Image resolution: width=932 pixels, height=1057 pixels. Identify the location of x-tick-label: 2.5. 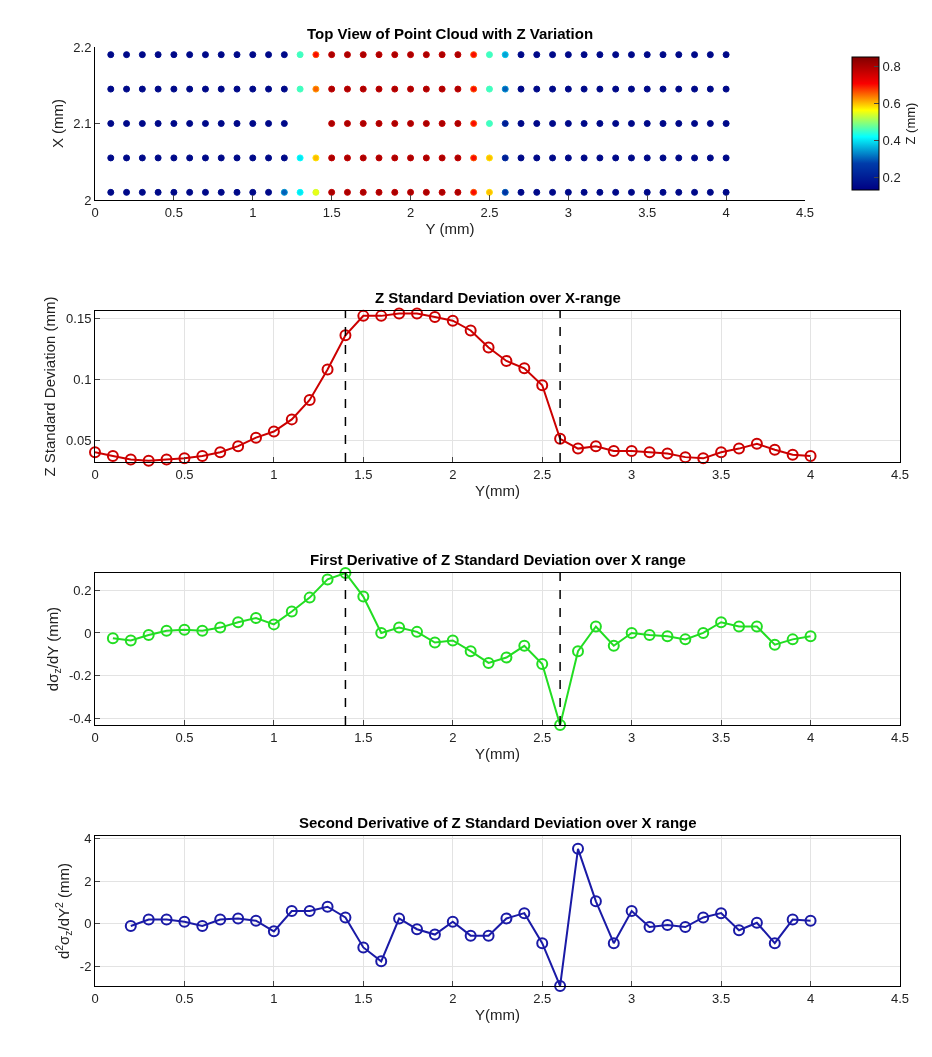
(542, 998).